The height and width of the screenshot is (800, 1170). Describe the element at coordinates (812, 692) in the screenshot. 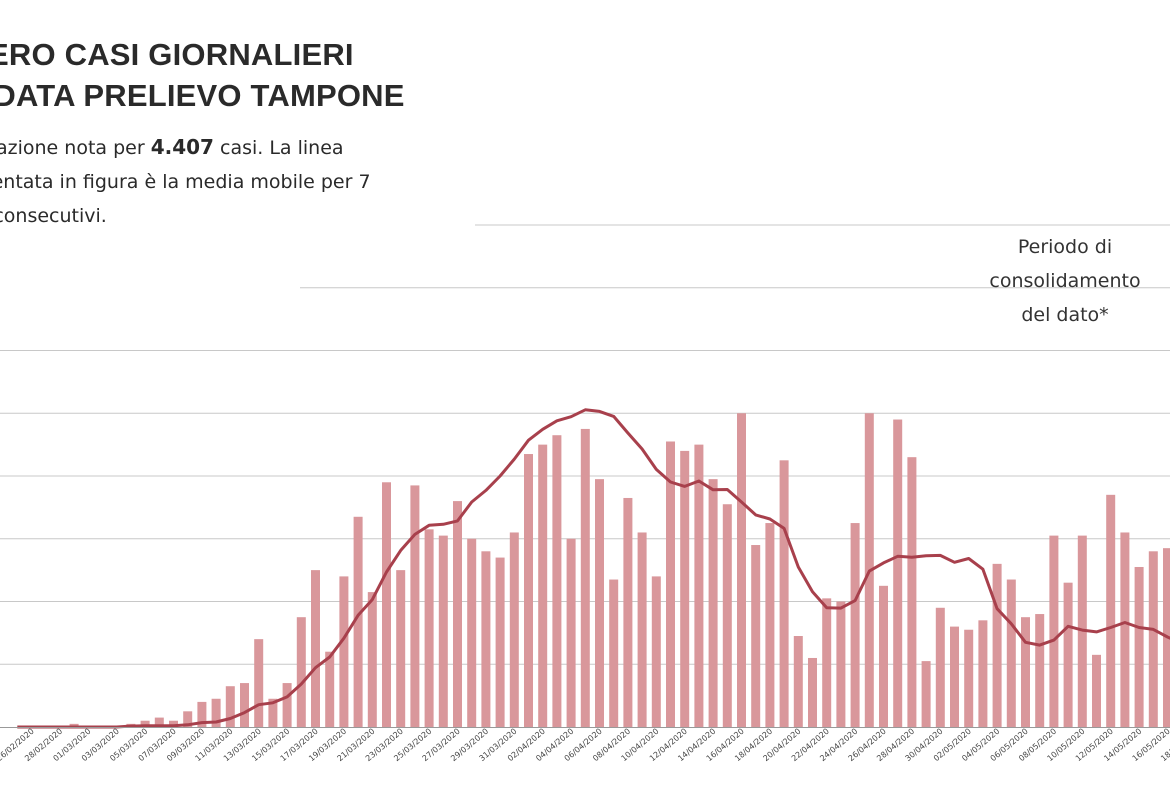

I see `bar-21/04/2020` at that location.